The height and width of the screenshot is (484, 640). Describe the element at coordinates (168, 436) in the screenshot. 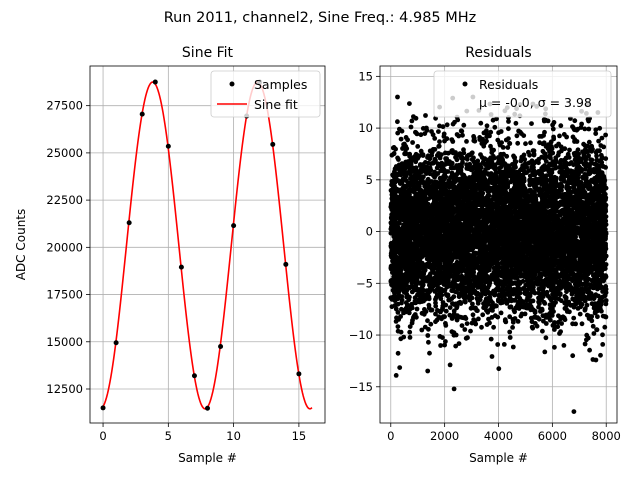

I see `sine-fit-xtick-label: 5` at that location.